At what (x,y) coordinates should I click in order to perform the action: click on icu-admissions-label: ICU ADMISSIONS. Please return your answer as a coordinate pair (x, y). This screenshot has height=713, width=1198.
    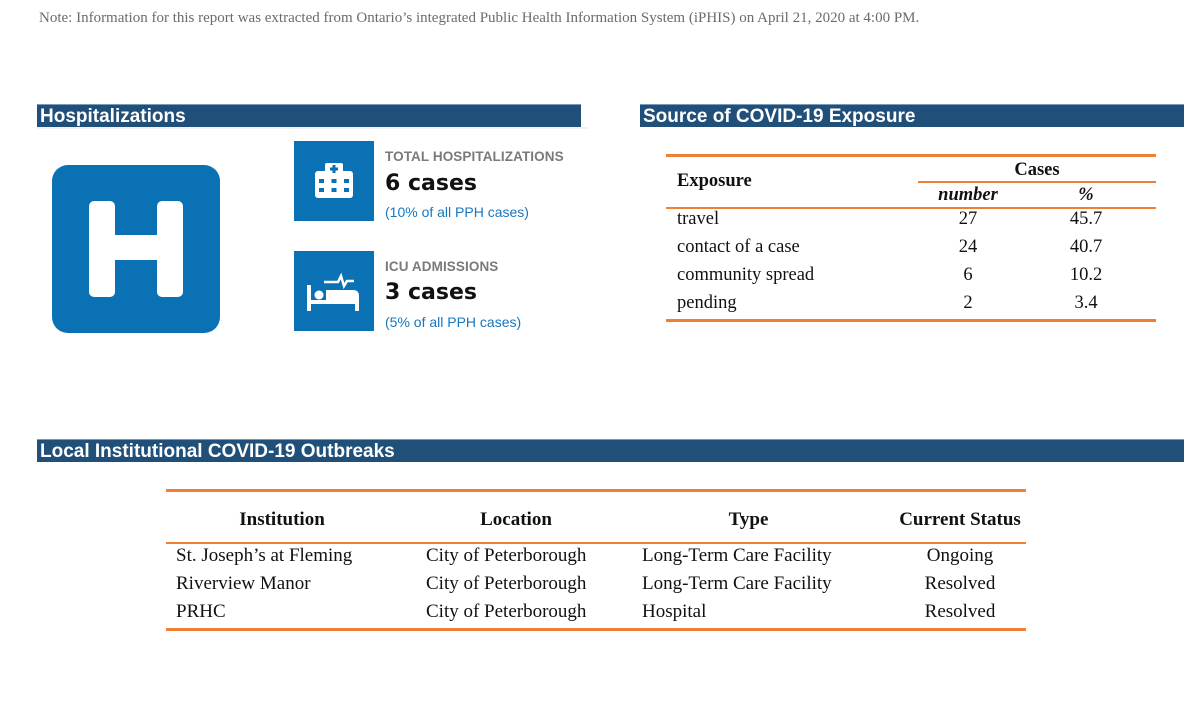
    Looking at the image, I should click on (442, 266).